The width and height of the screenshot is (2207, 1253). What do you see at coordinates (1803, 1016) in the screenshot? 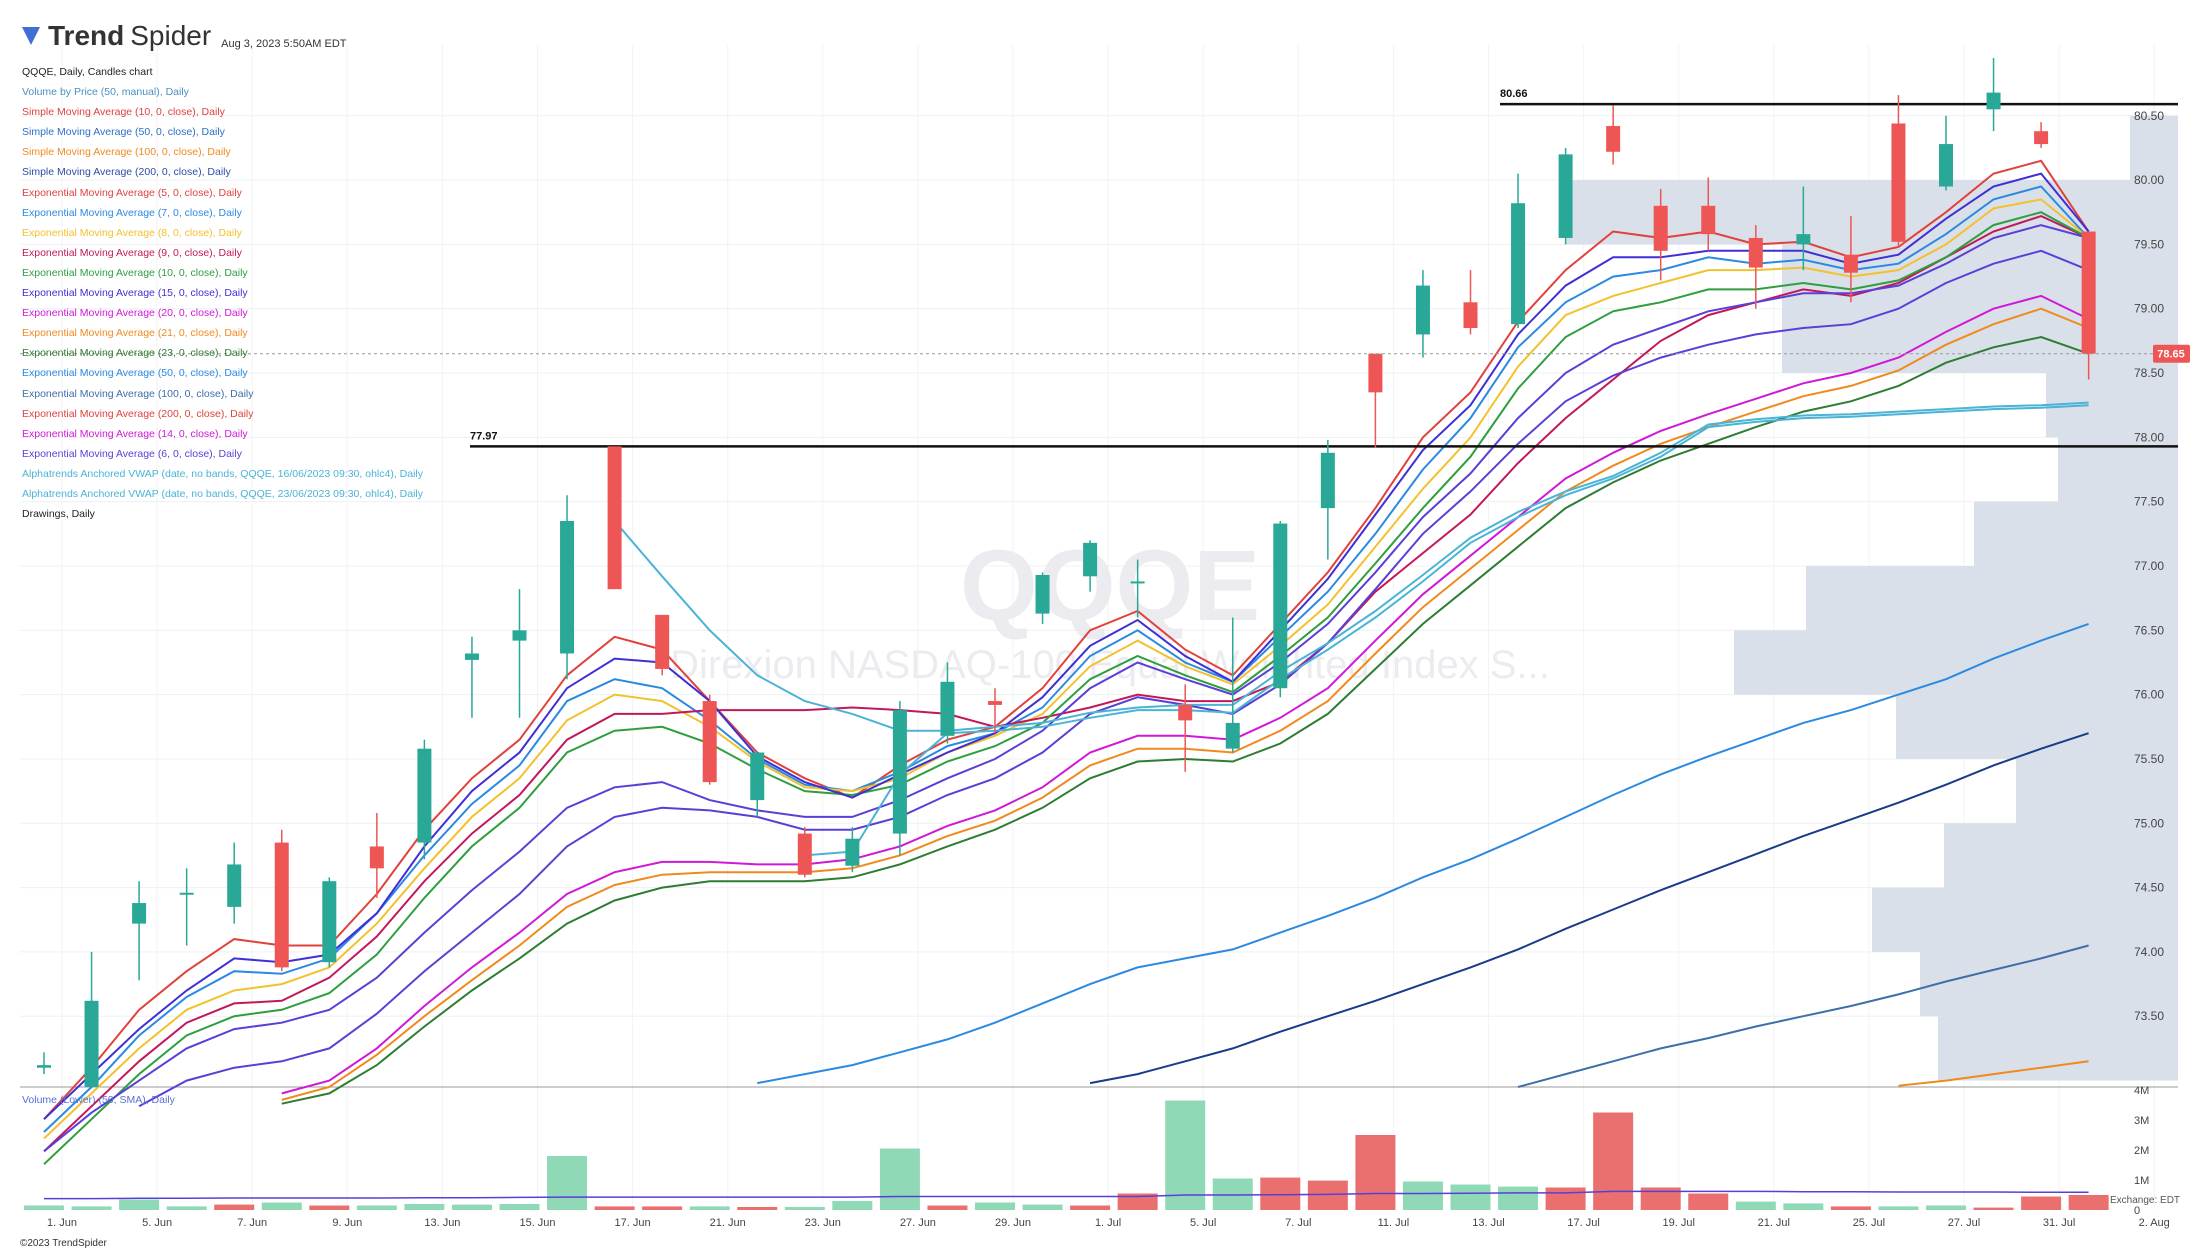
I see `indicator-line` at bounding box center [1803, 1016].